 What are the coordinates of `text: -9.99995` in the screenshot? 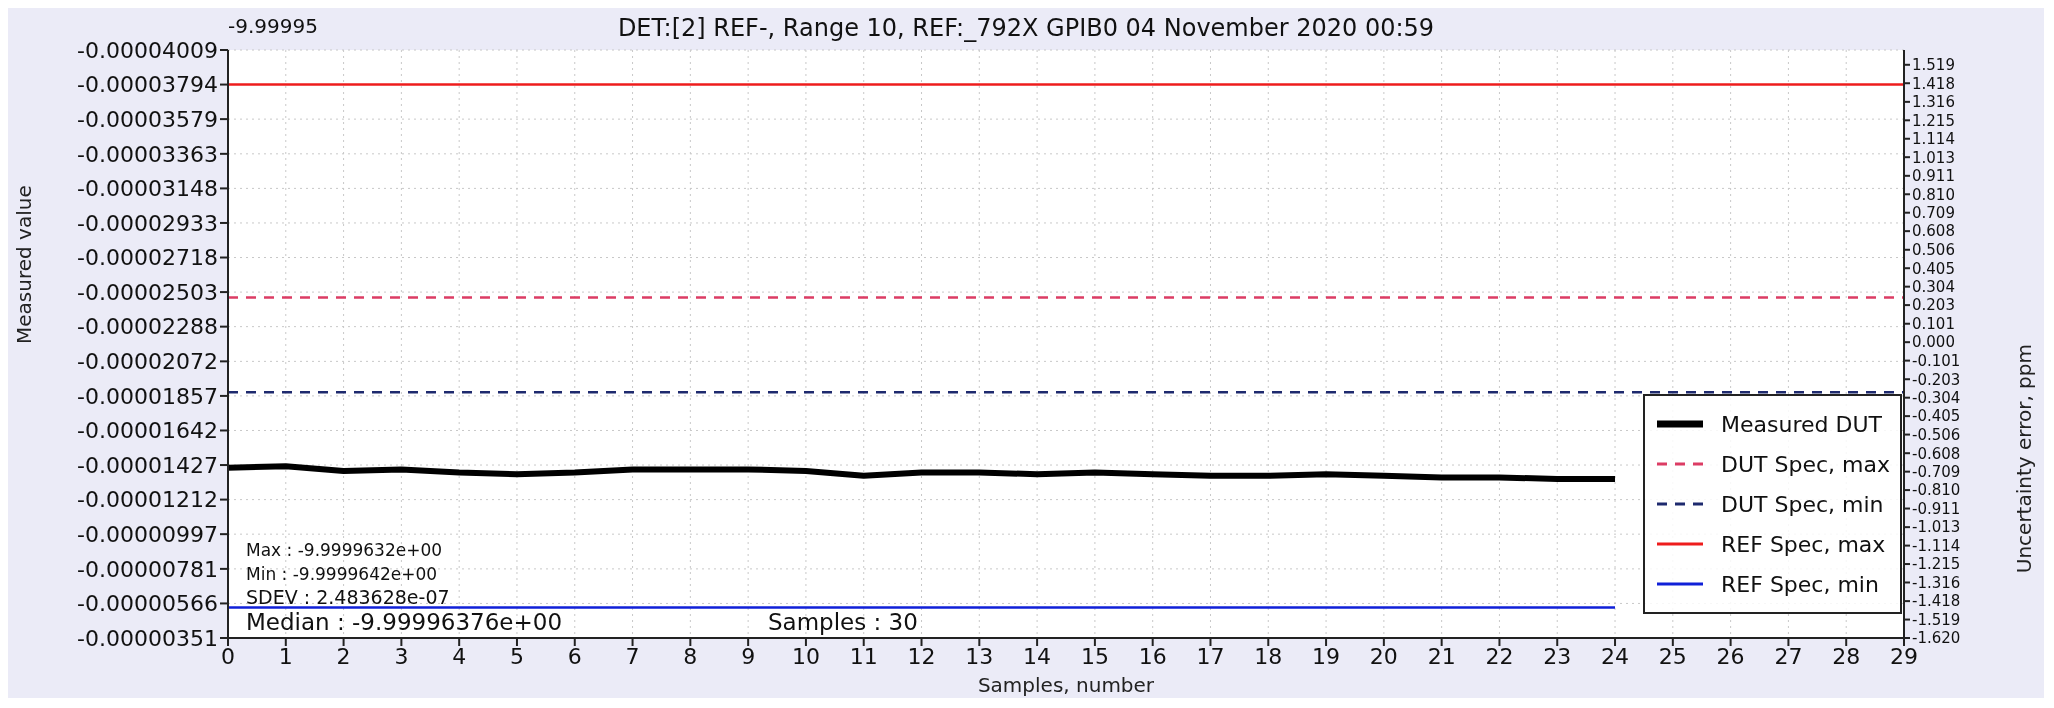 It's located at (273, 26).